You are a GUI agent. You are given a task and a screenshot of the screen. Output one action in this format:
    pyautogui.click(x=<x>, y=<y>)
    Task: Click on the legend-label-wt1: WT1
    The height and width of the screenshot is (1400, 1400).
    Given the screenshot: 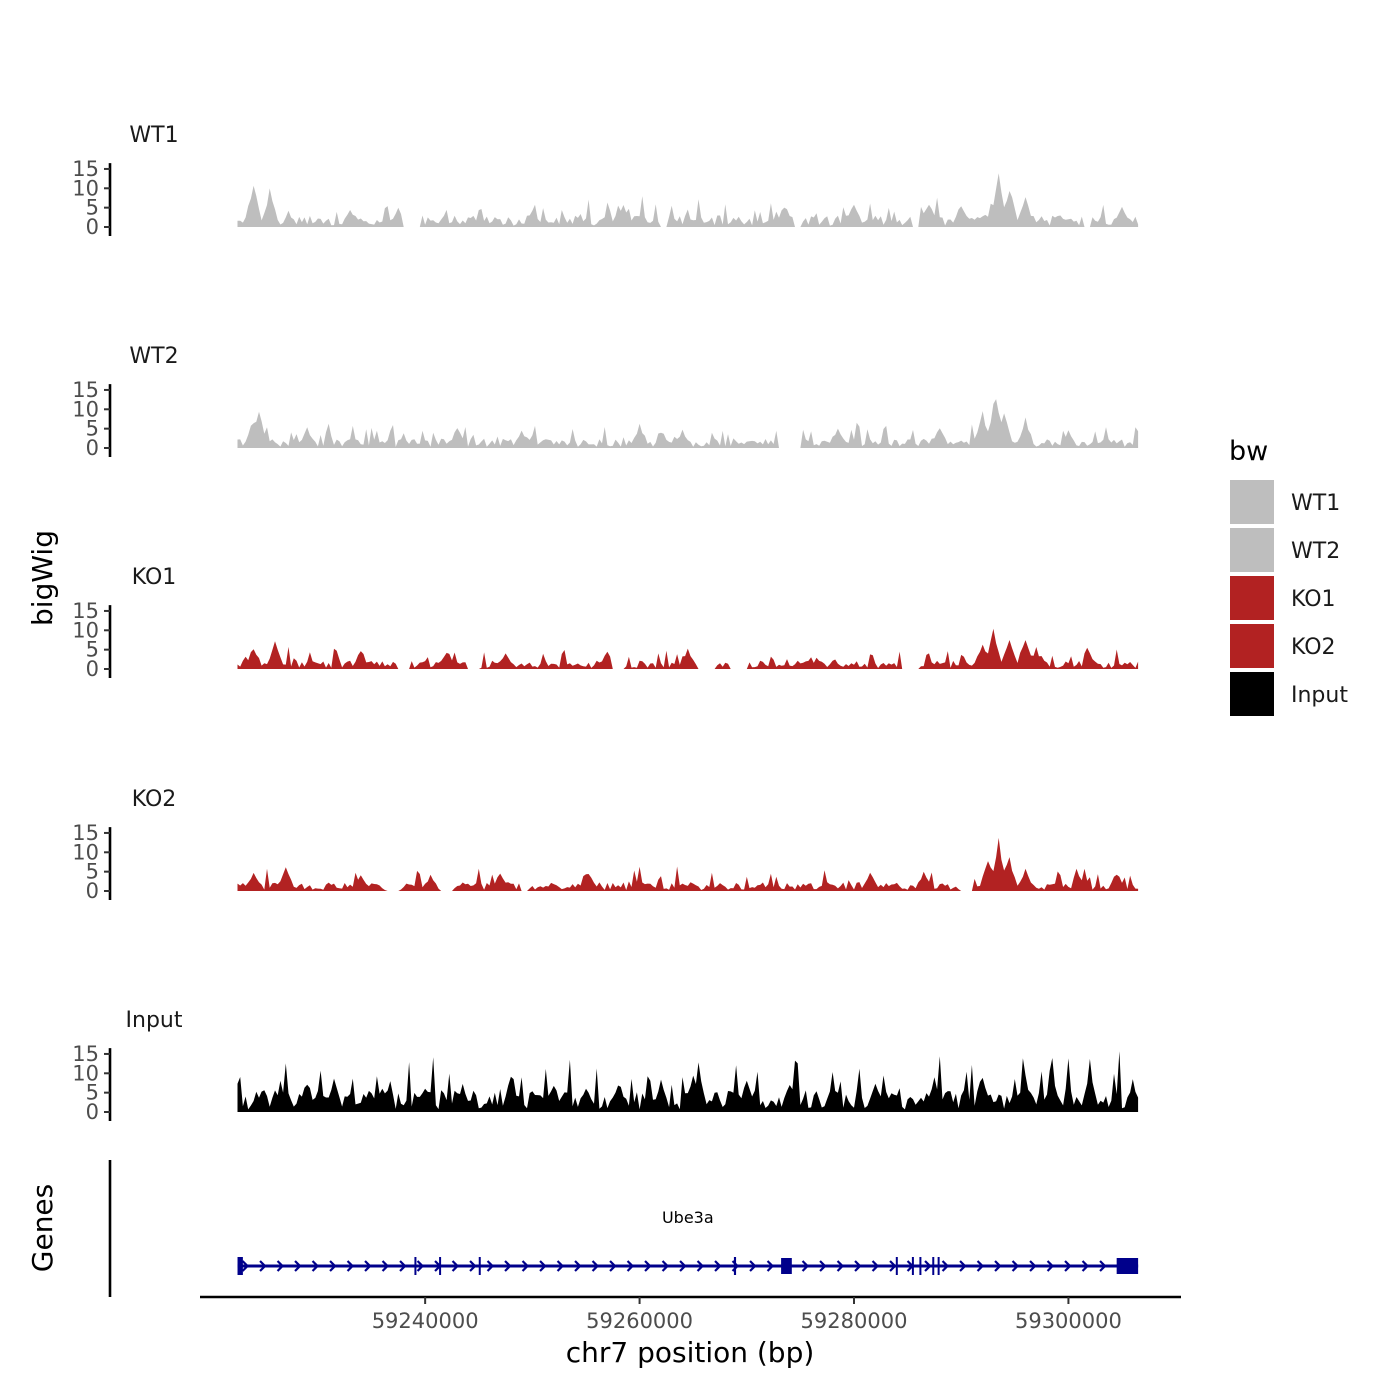 What is the action you would take?
    pyautogui.click(x=1315, y=503)
    